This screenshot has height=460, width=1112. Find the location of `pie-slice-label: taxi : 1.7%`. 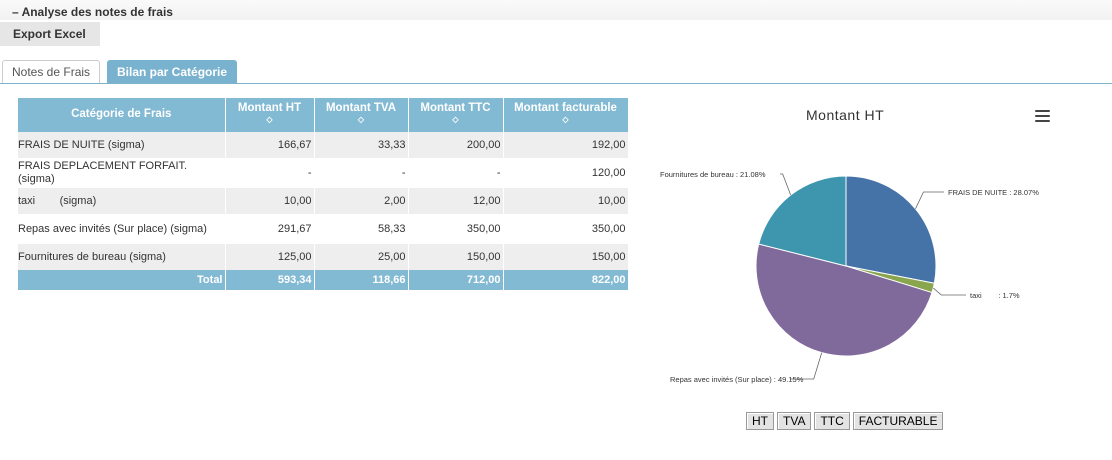

pie-slice-label: taxi : 1.7% is located at coordinates (995, 295).